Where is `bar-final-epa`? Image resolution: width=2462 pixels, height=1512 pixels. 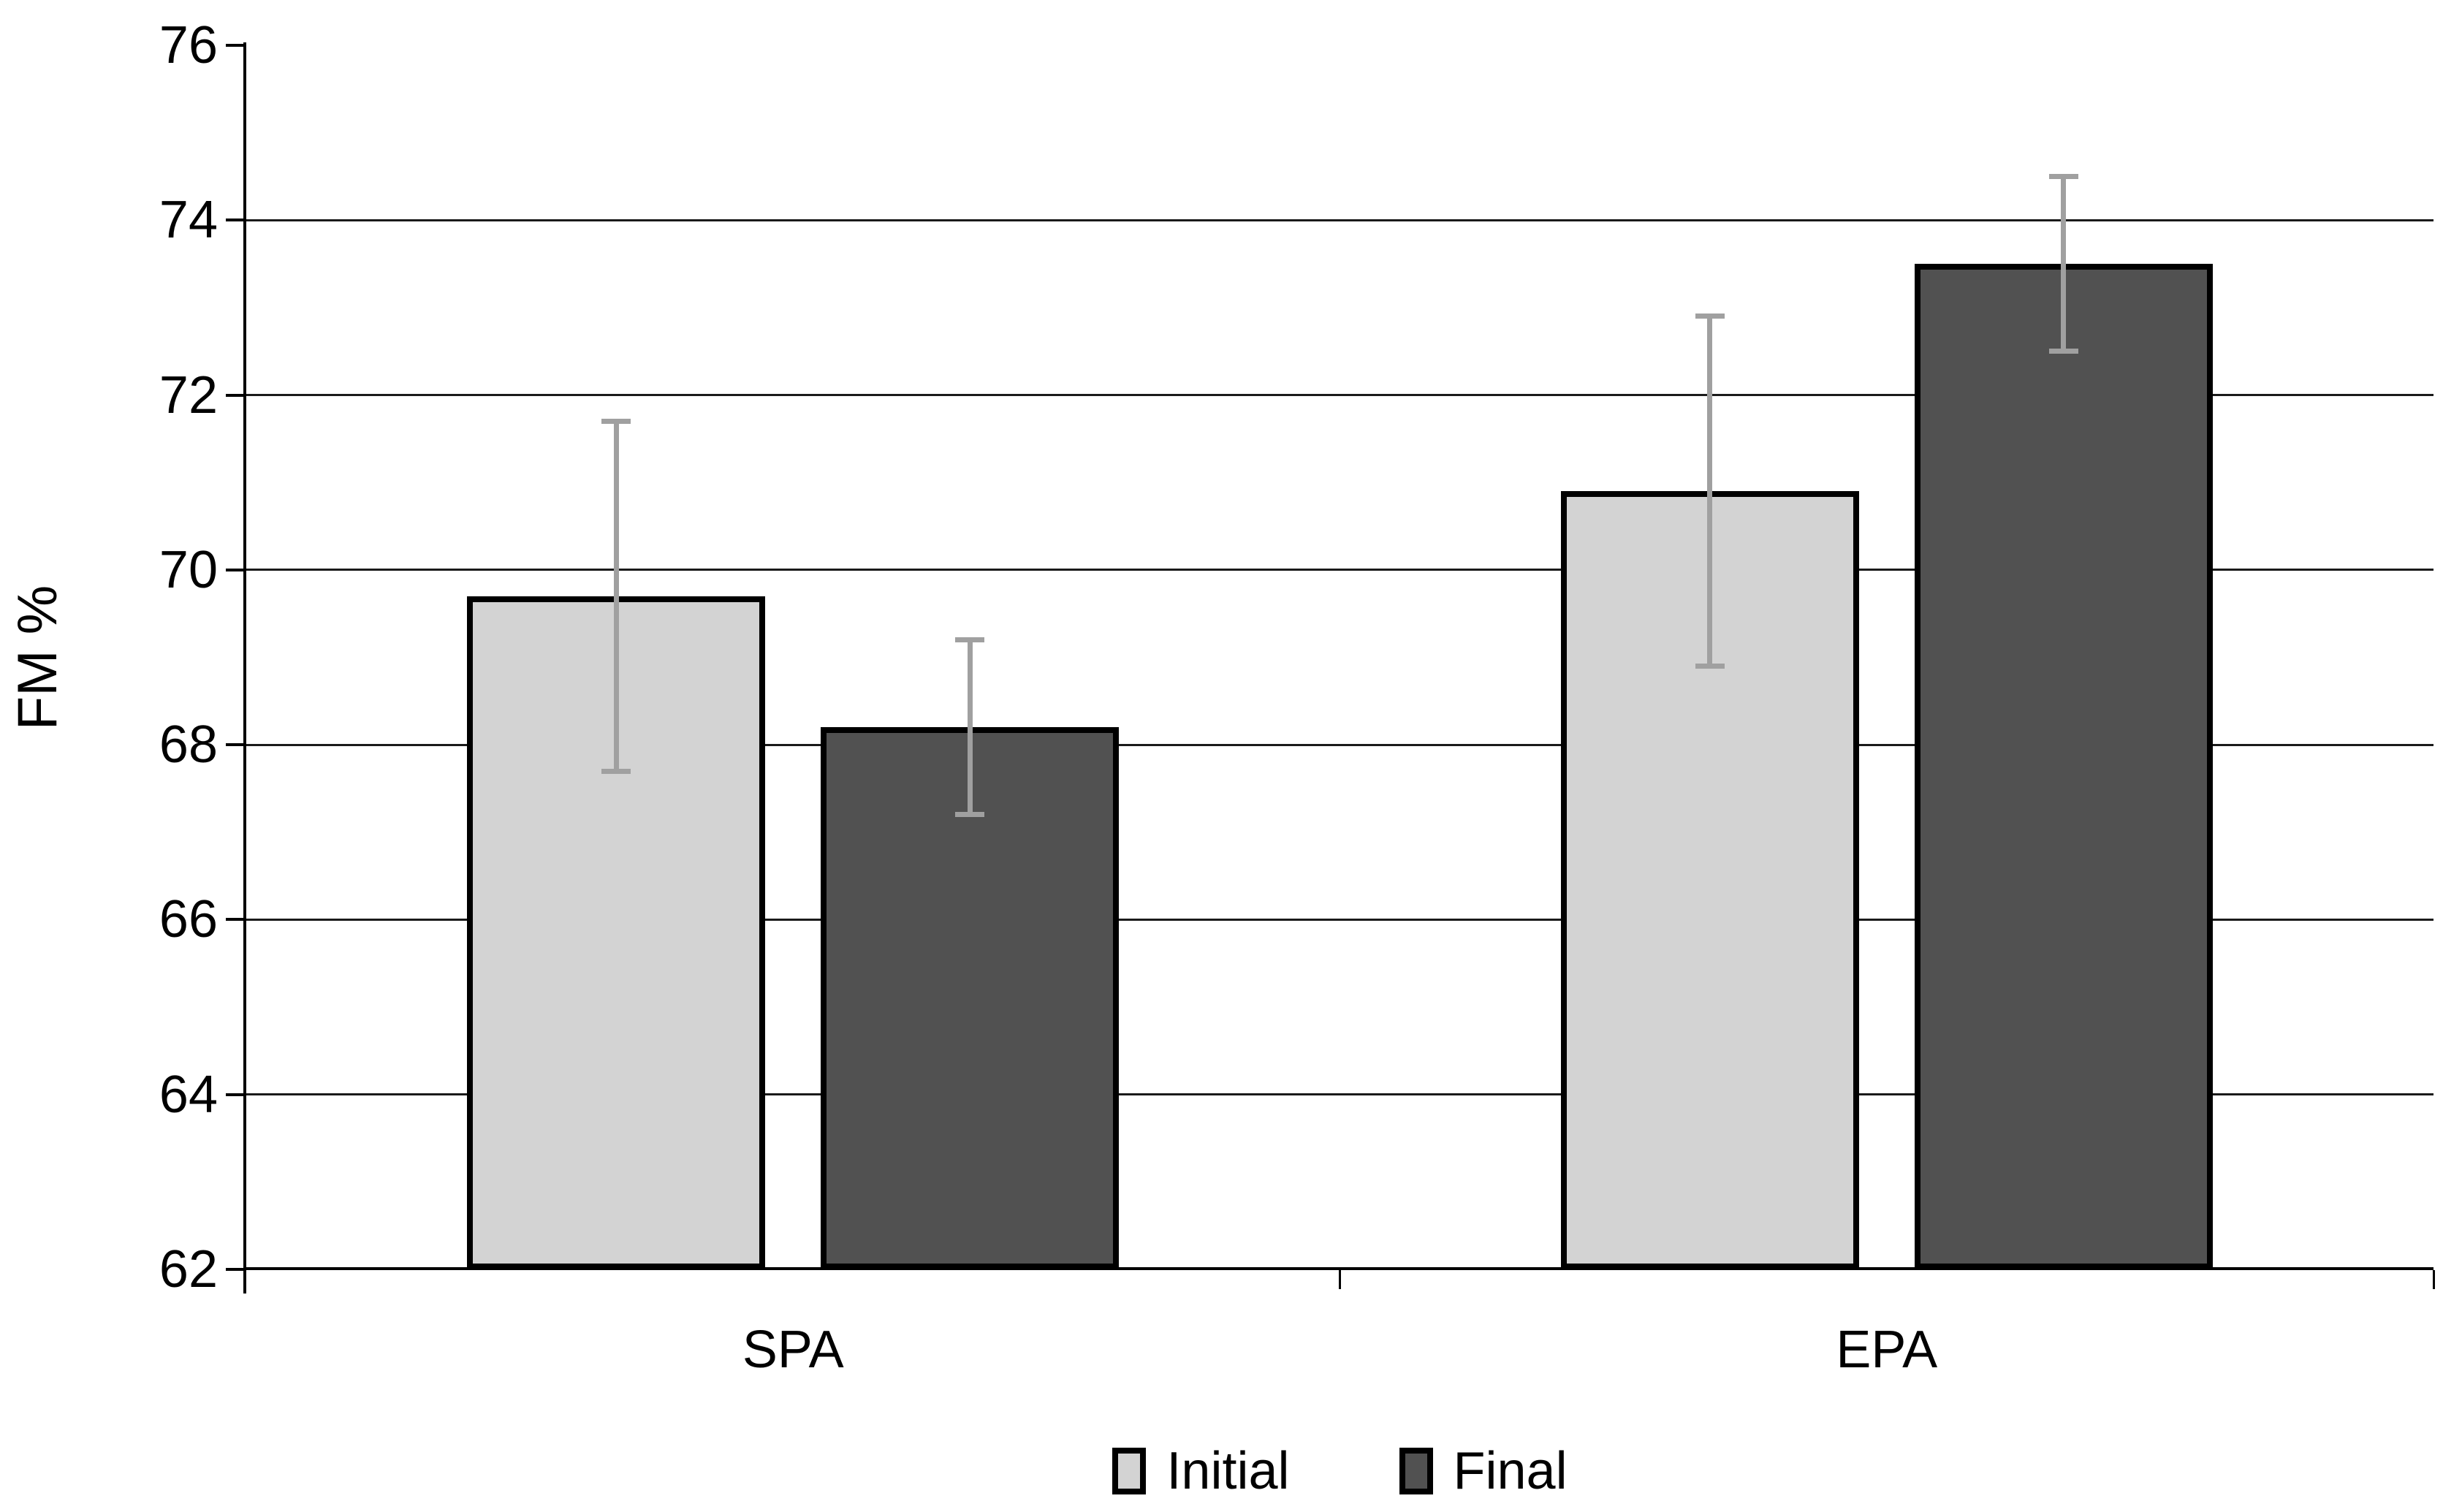
bar-final-epa is located at coordinates (2063, 766).